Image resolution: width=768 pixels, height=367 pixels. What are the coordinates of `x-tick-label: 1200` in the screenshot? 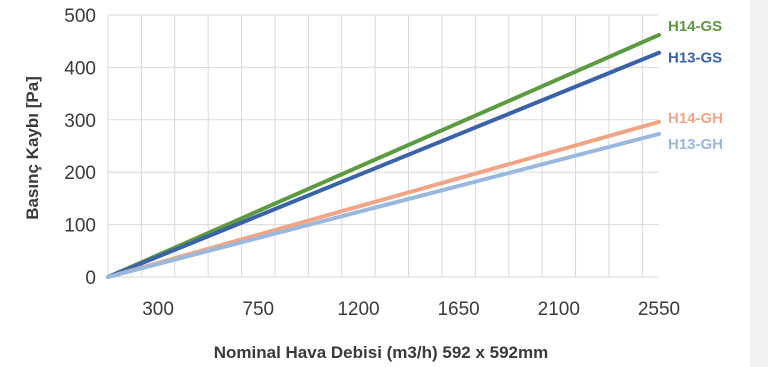 It's located at (358, 309).